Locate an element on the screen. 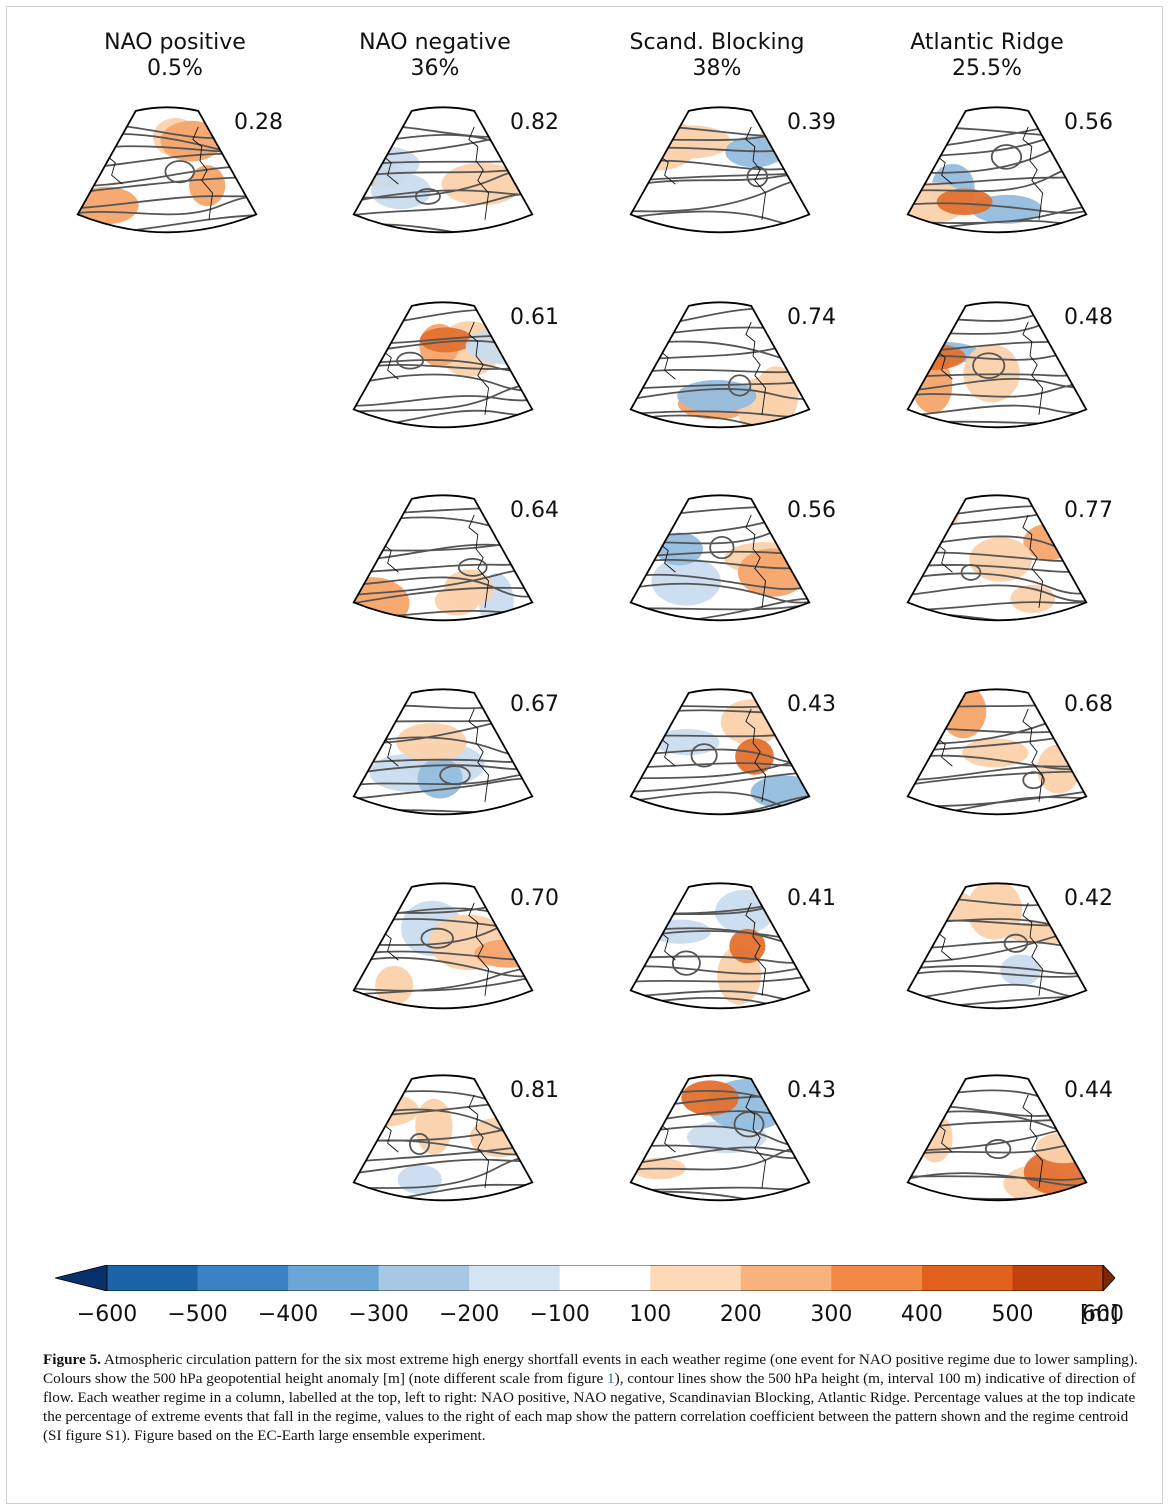 Image resolution: width=1171 pixels, height=1512 pixels. pattern-correlation: 0.39 is located at coordinates (811, 122).